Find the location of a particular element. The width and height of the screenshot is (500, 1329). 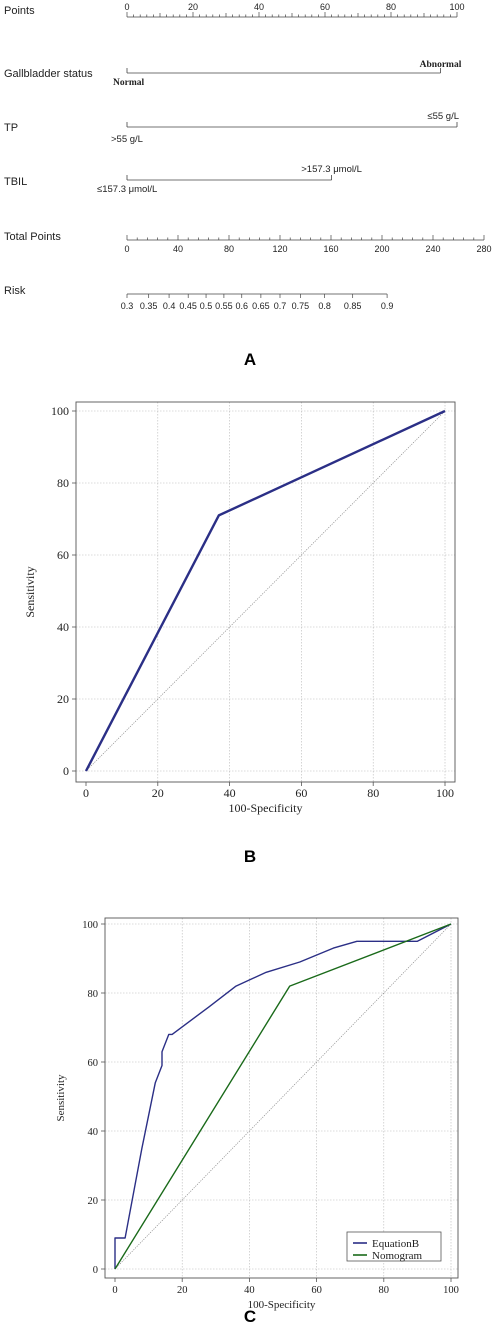

risk-tick-label: 0.9 is located at coordinates (387, 306).